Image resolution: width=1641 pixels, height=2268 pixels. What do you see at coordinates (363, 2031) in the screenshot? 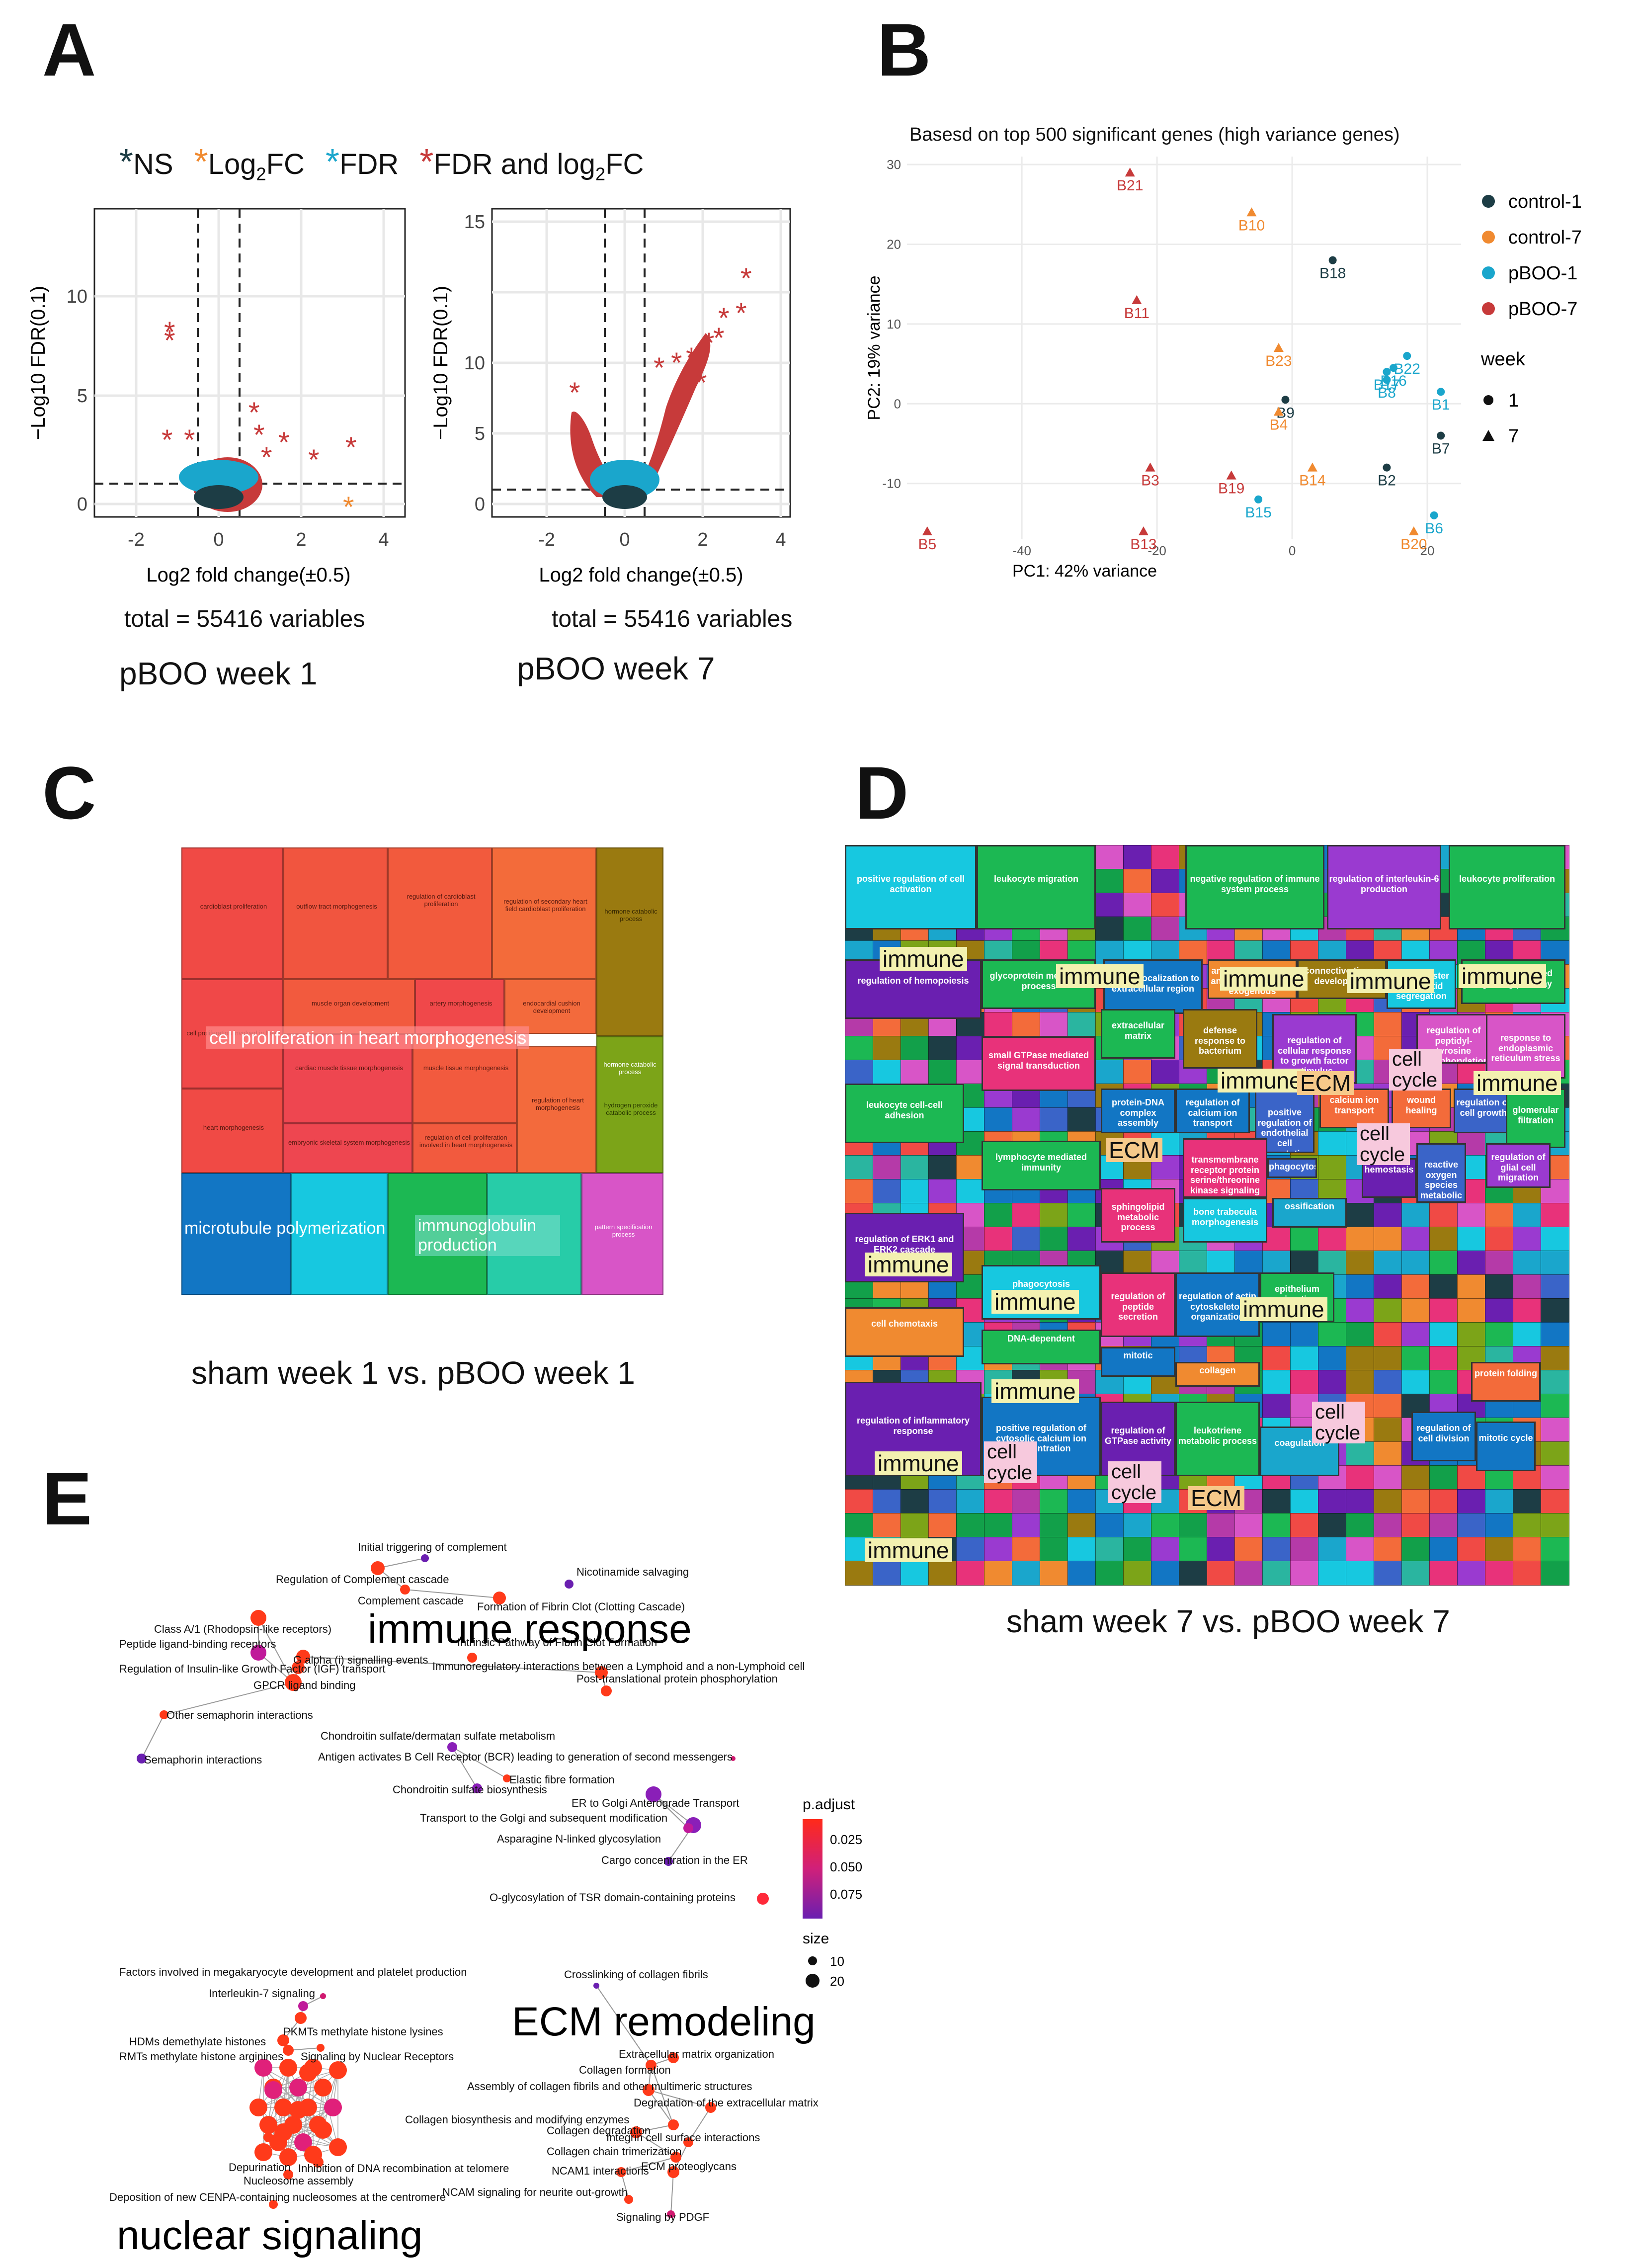
I see `network-node-label: PKMTs methylate histone lysines` at bounding box center [363, 2031].